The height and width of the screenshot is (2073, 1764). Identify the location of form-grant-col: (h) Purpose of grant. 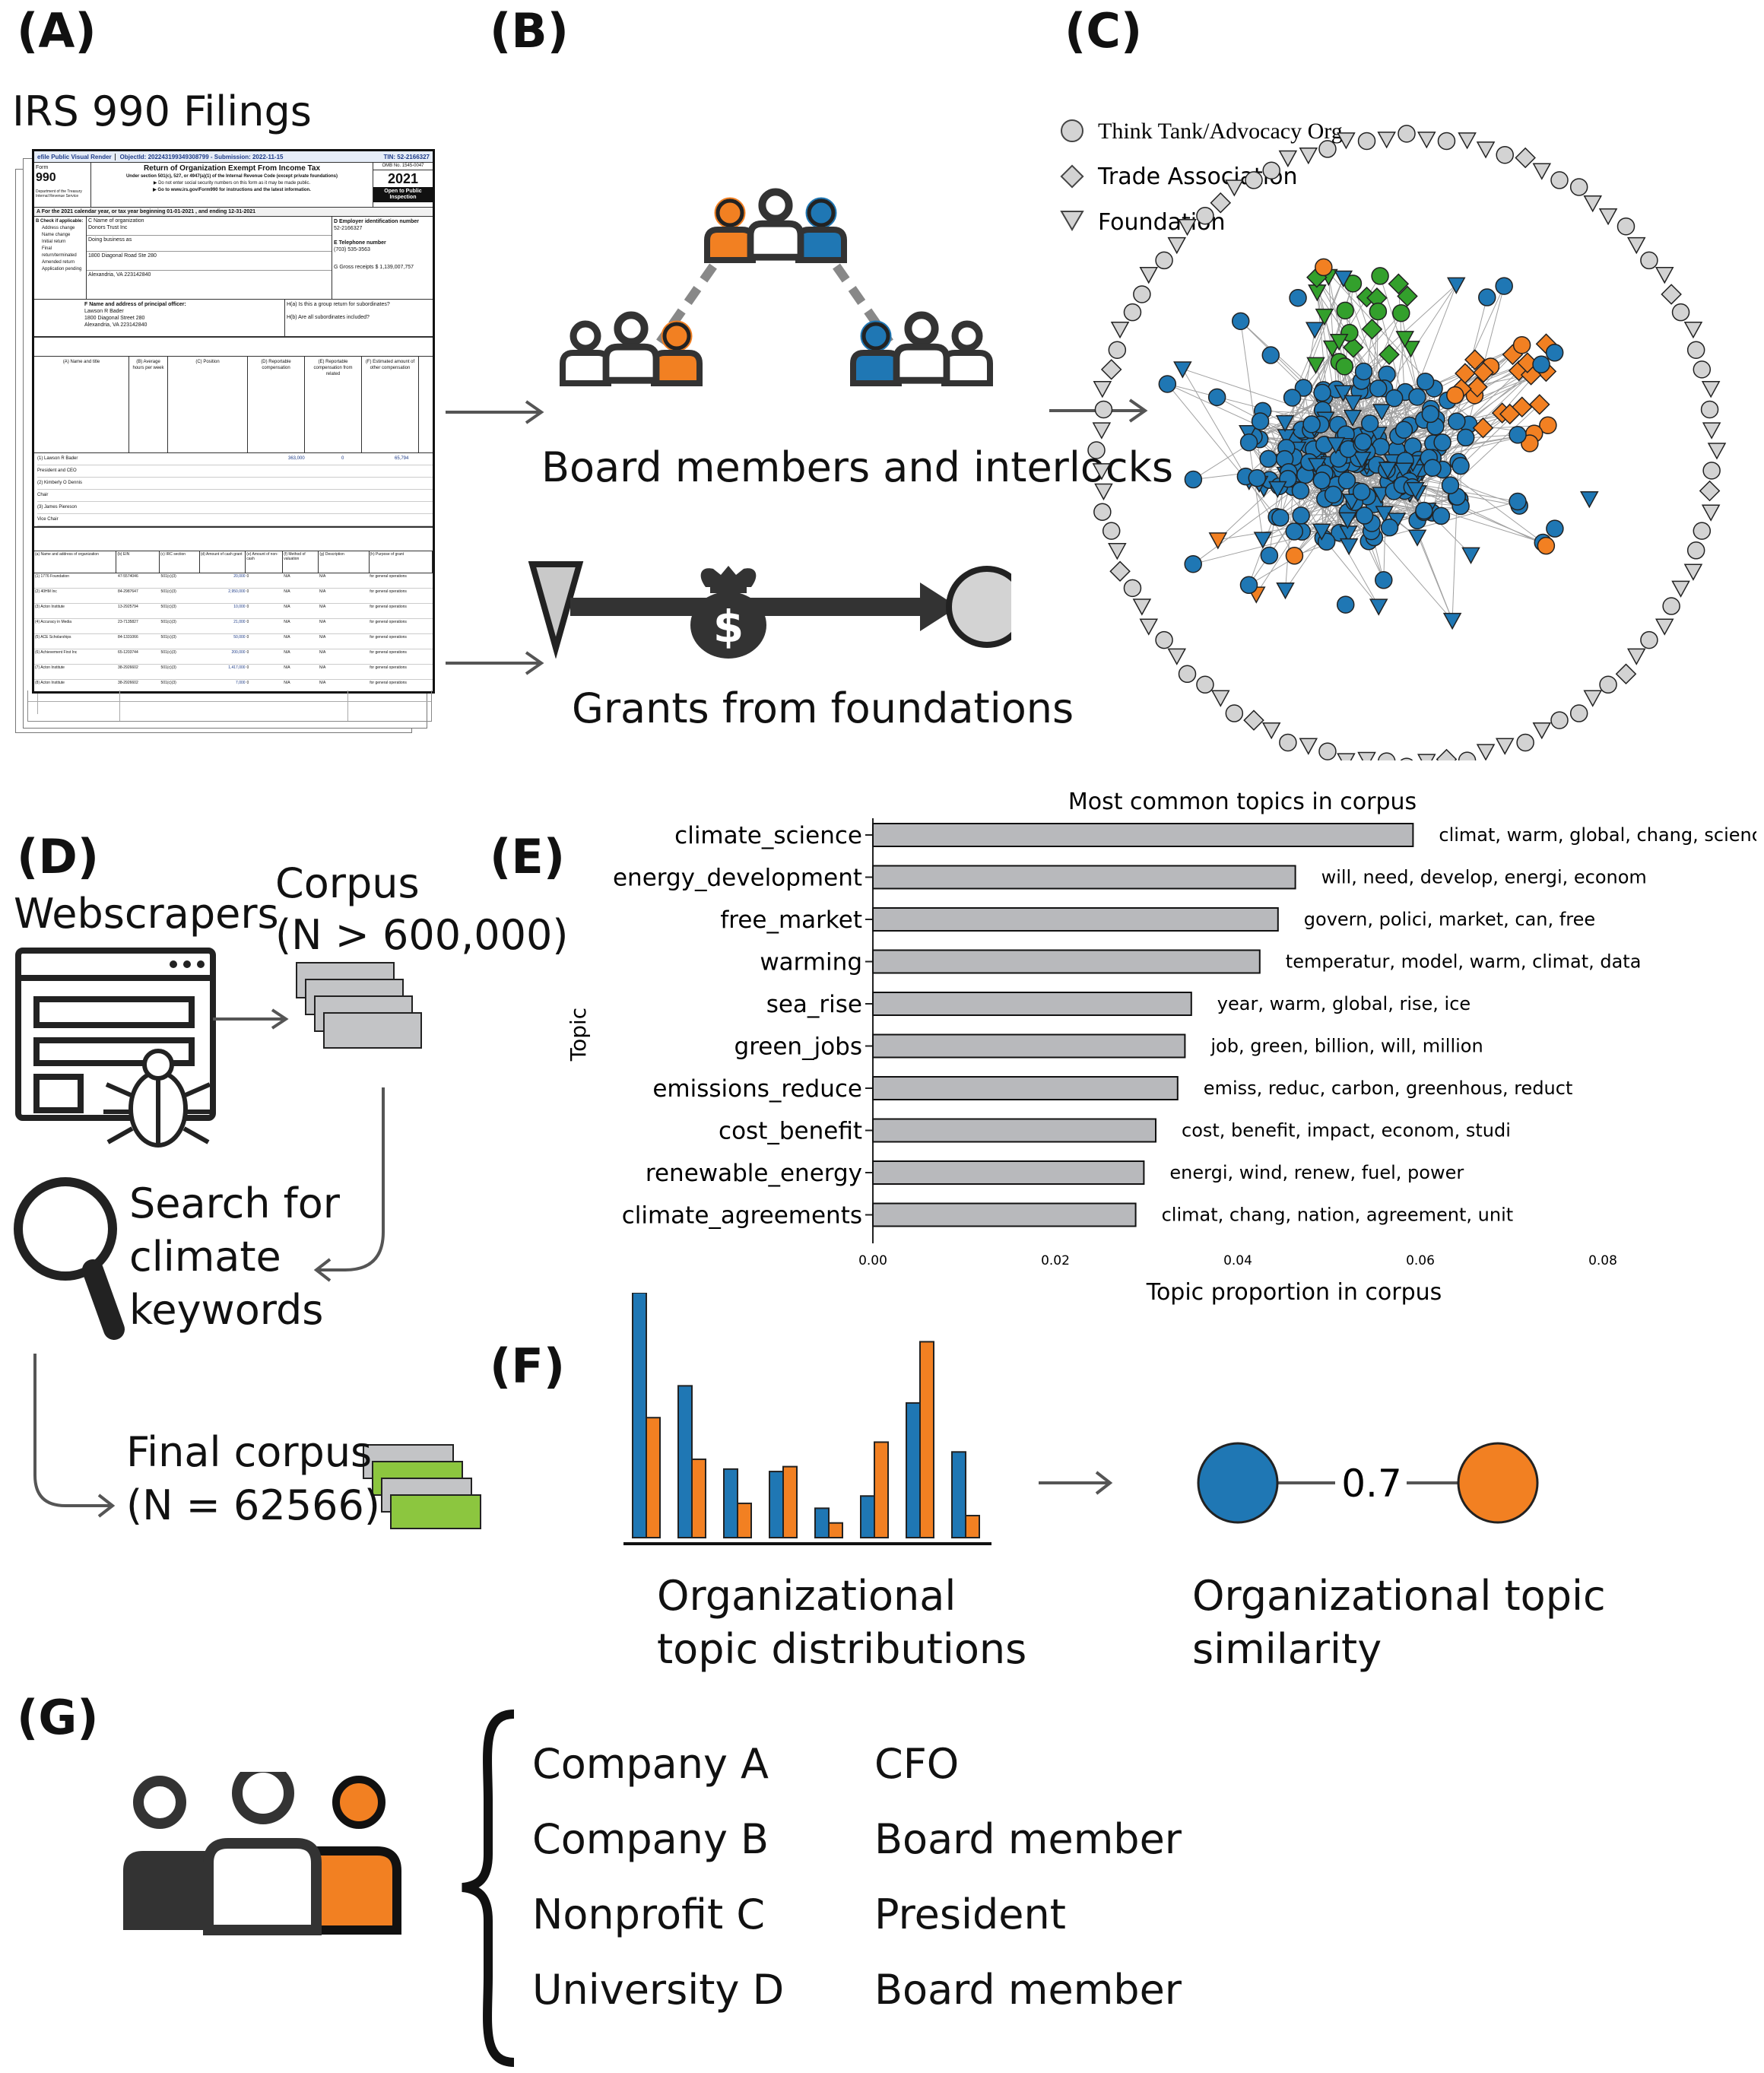
(401, 562).